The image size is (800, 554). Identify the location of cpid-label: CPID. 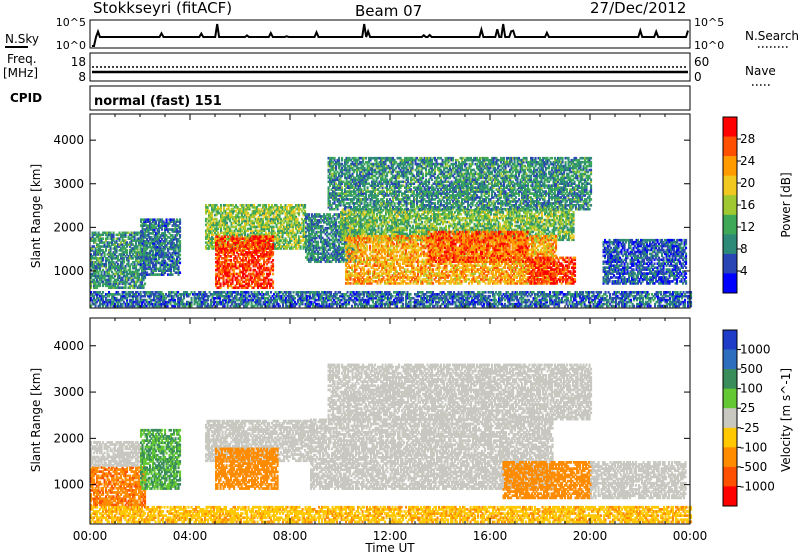
(26, 98).